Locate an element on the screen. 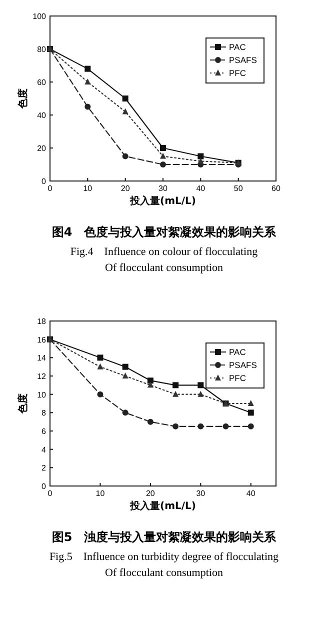 This screenshot has width=328, height=630. x-tick-label: 50 is located at coordinates (239, 188).